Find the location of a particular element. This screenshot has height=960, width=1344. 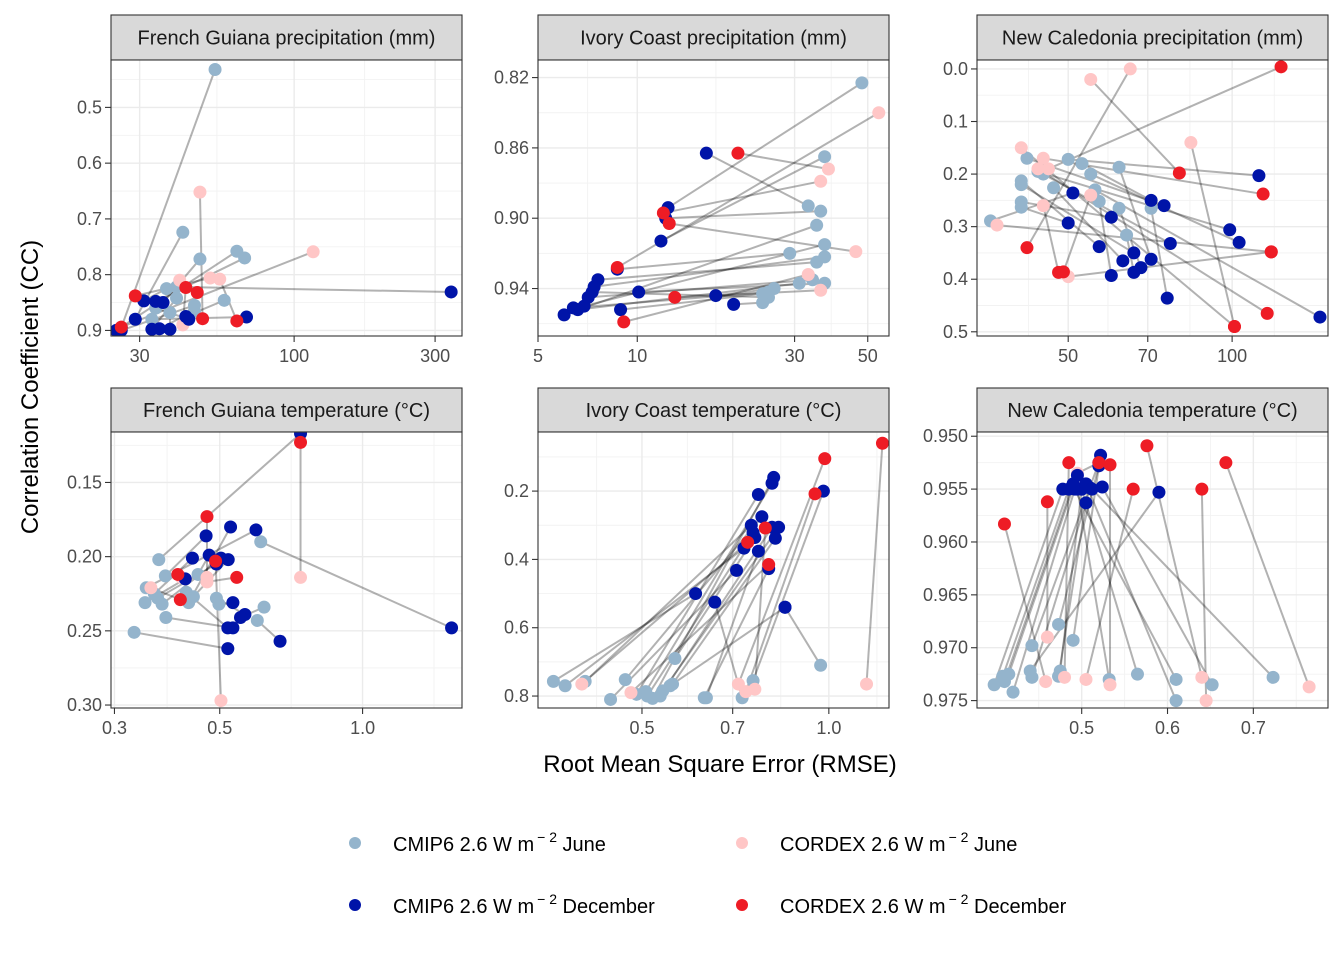

y-tick-label: 0.90 is located at coordinates (511, 218).